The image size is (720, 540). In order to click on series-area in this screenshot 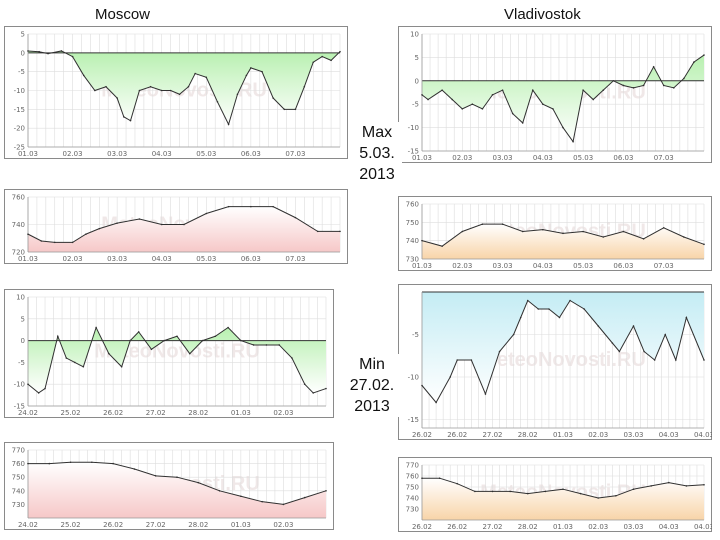, I will do `click(563, 499)`.